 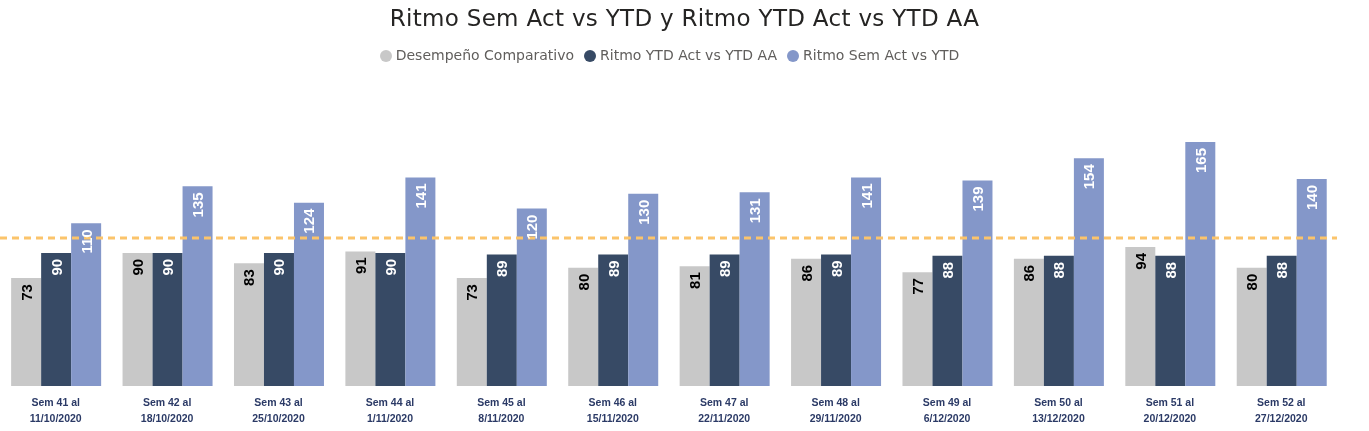 What do you see at coordinates (249, 277) in the screenshot?
I see `data-label: 83` at bounding box center [249, 277].